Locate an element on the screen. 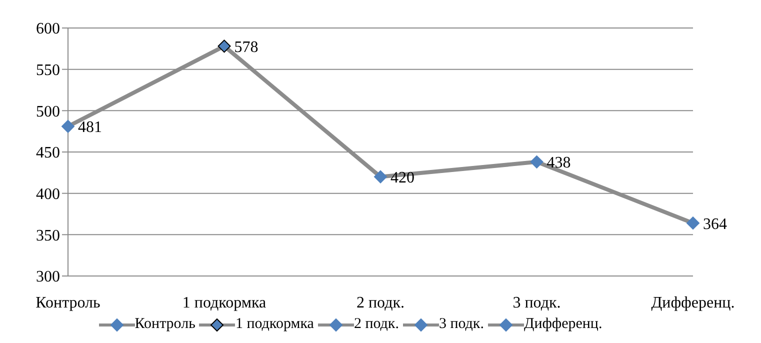  y-tick-label: 400 is located at coordinates (48, 195).